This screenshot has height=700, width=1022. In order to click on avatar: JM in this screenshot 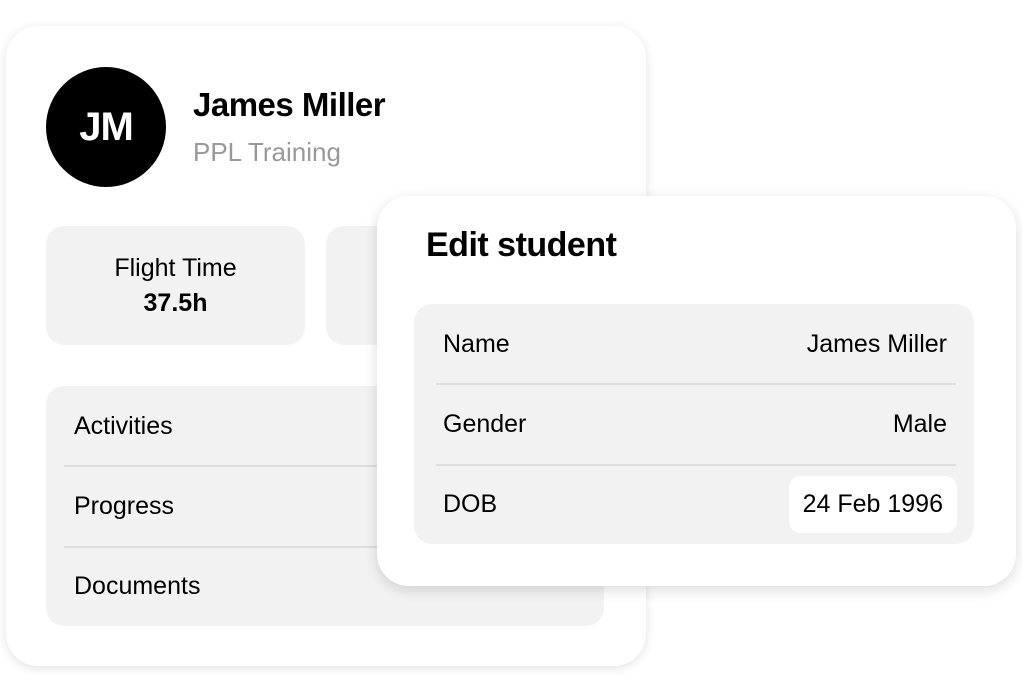, I will do `click(106, 127)`.